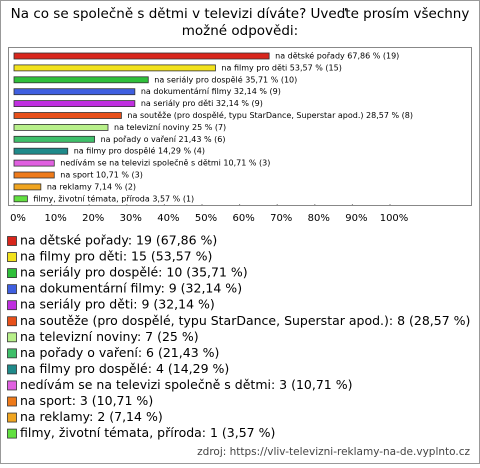 The width and height of the screenshot is (480, 468). What do you see at coordinates (91, 186) in the screenshot?
I see `bar-label: na reklamy 7,14 % (2)` at bounding box center [91, 186].